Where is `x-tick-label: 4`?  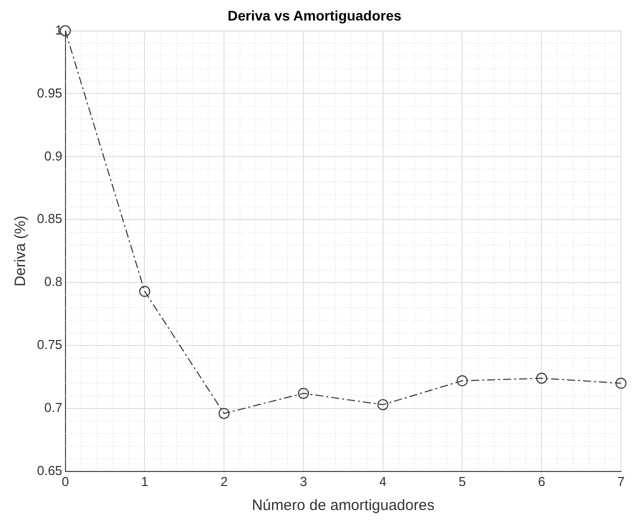 x-tick-label: 4 is located at coordinates (382, 481).